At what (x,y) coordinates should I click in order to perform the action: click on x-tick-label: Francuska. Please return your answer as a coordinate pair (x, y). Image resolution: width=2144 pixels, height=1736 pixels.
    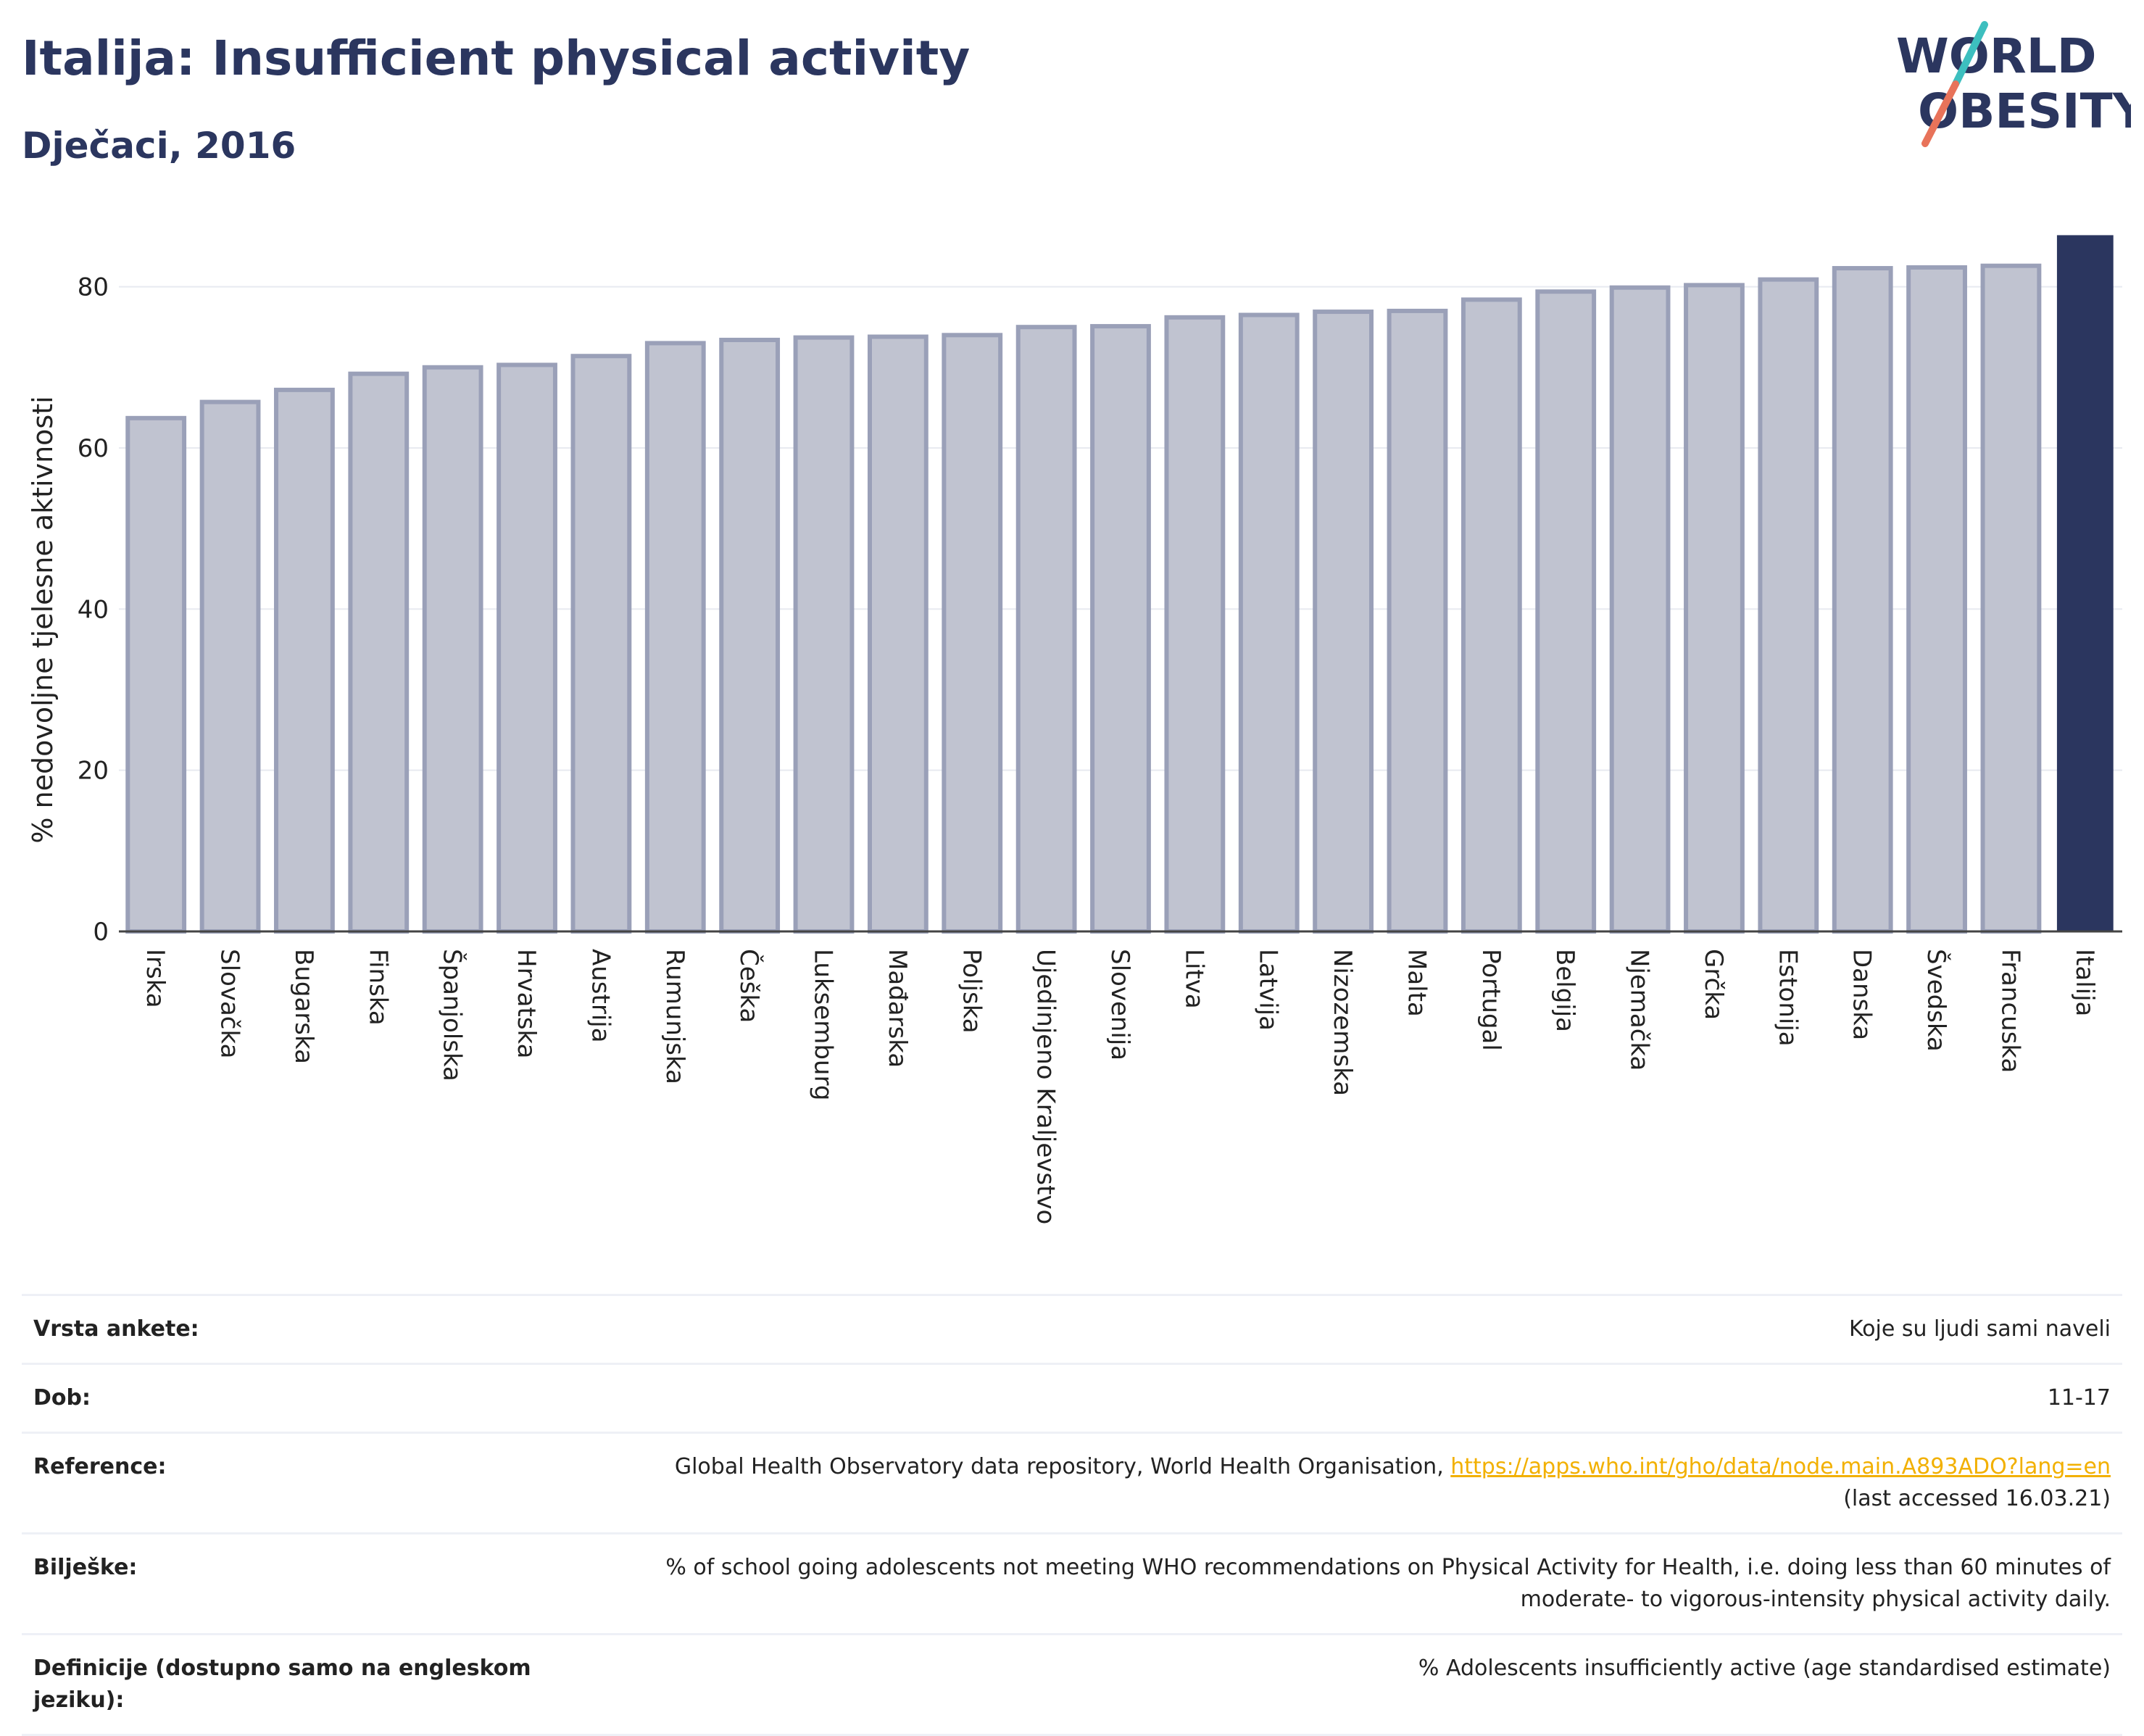
    Looking at the image, I should click on (2009, 1011).